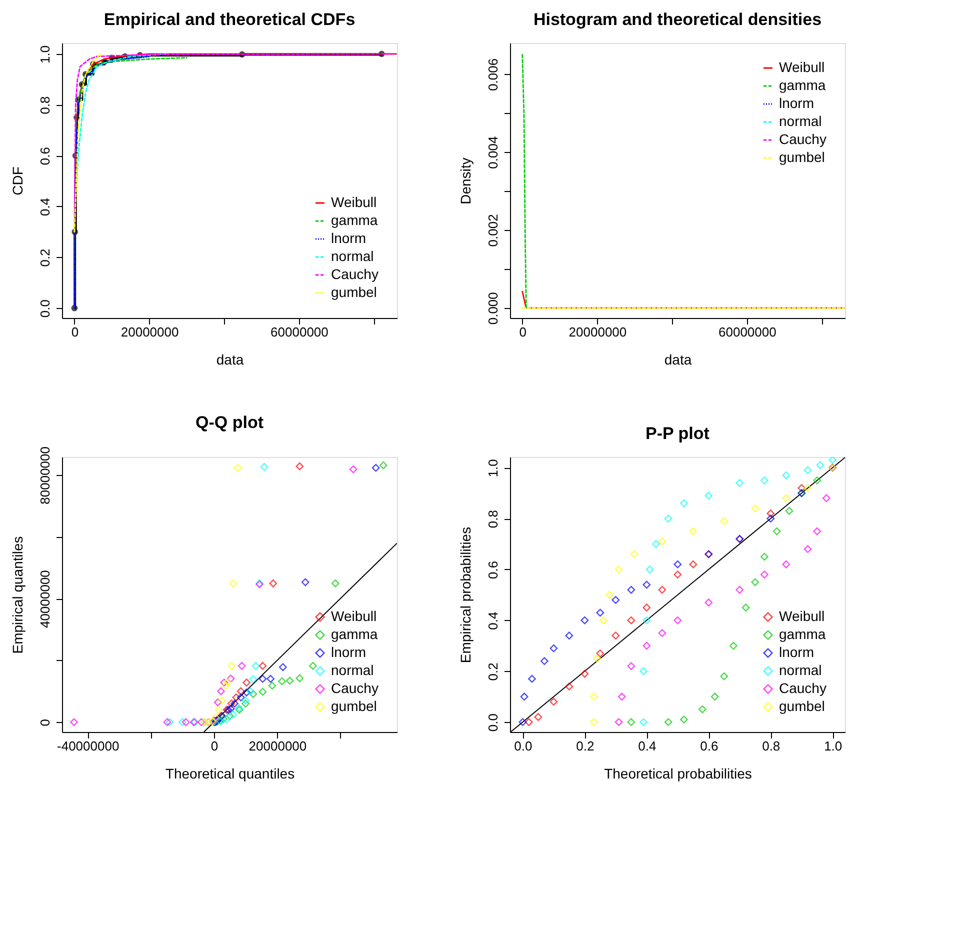 This screenshot has height=933, width=964. Describe the element at coordinates (230, 422) in the screenshot. I see `chart-title: Q-Q plot` at that location.